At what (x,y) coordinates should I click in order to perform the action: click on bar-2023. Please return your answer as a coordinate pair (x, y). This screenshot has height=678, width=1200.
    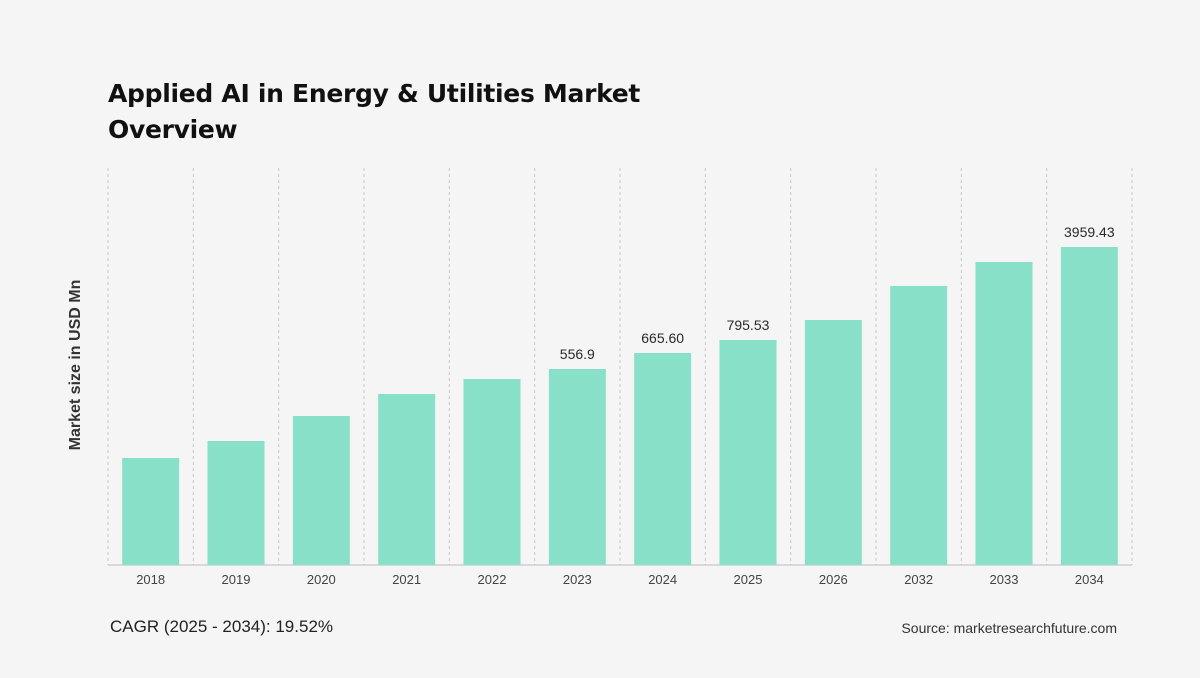
    Looking at the image, I should click on (577, 467).